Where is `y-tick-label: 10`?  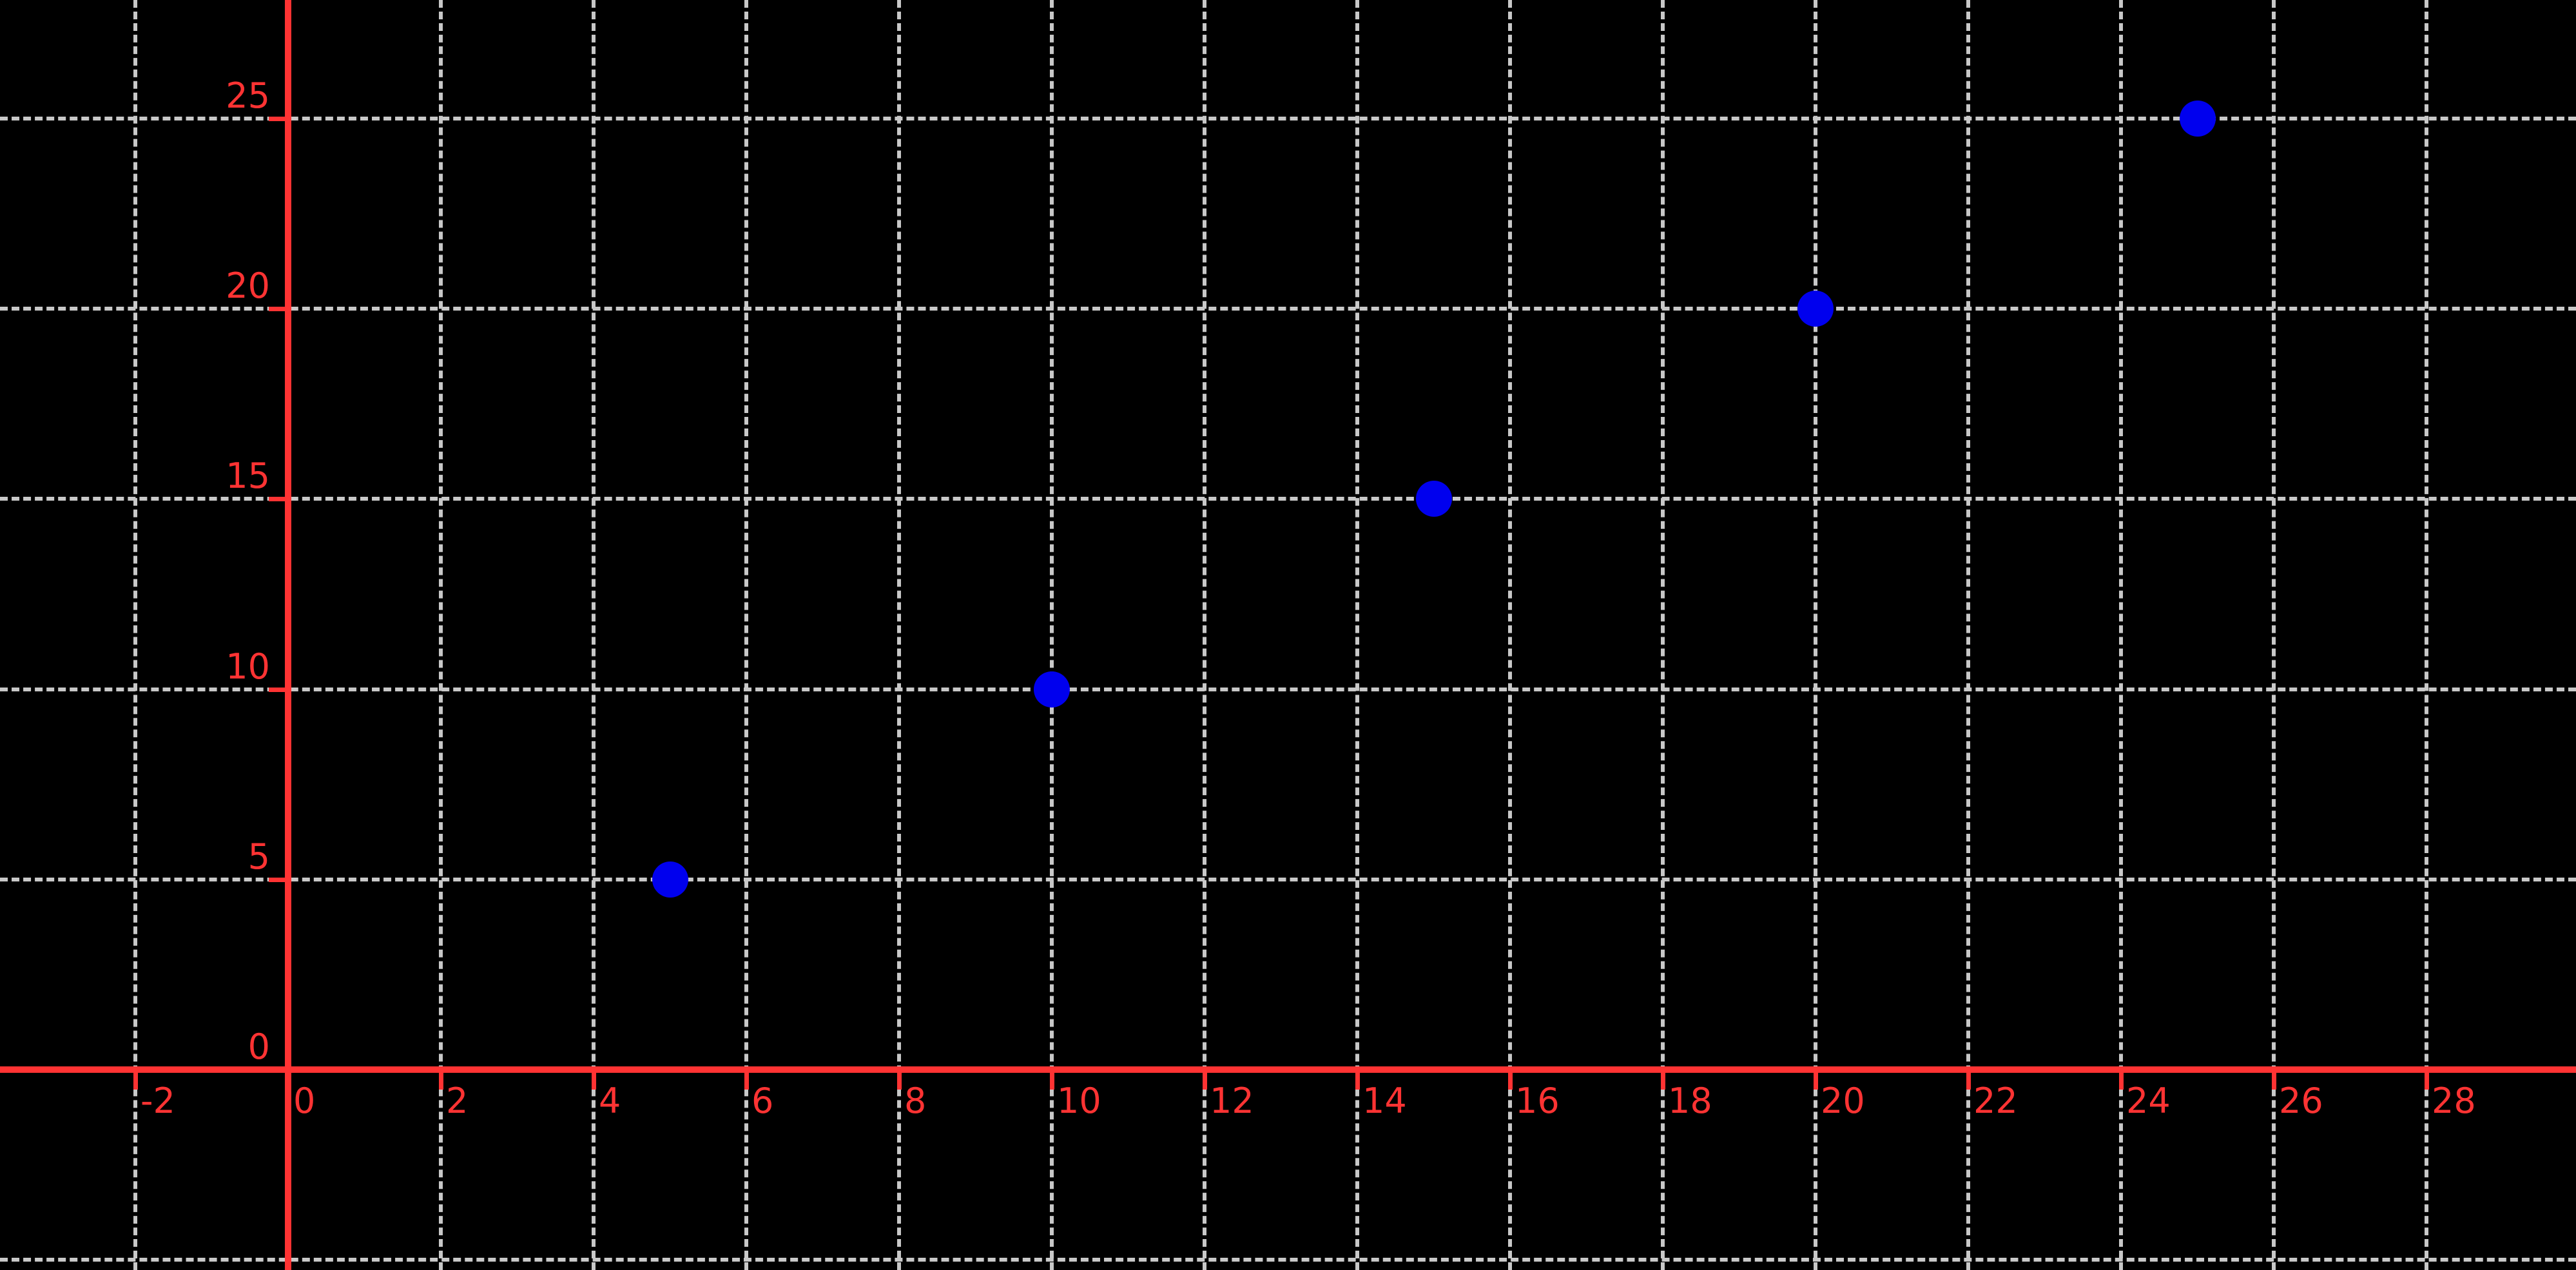
y-tick-label: 10 is located at coordinates (248, 666).